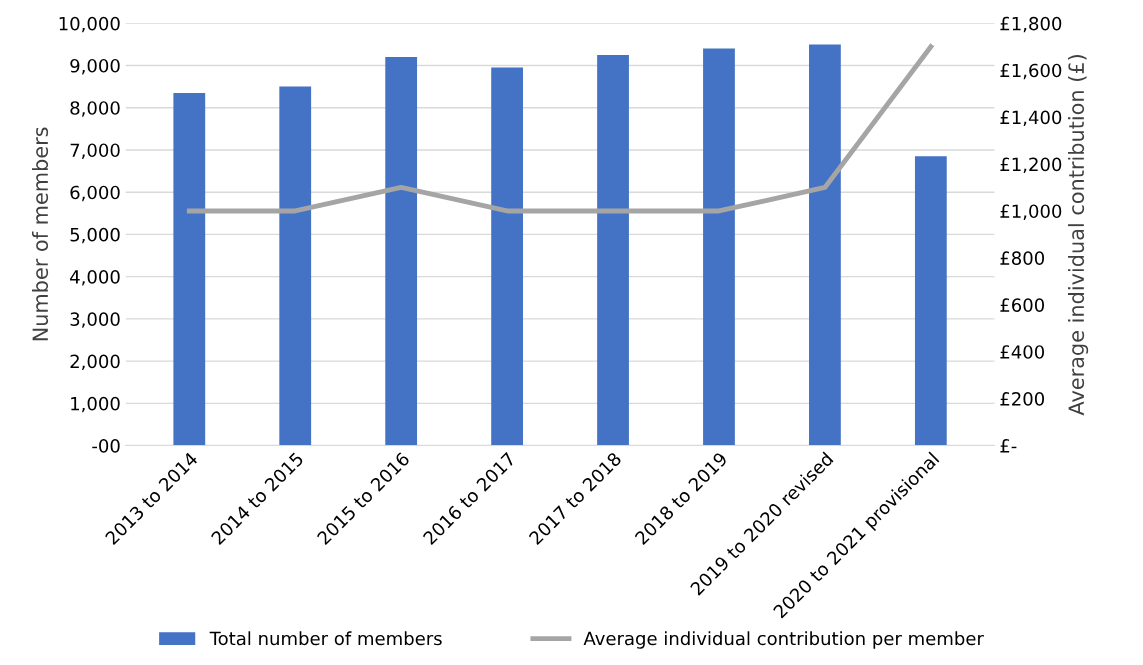 The height and width of the screenshot is (665, 1143). What do you see at coordinates (106, 446) in the screenshot?
I see `y-tick-label: -00` at bounding box center [106, 446].